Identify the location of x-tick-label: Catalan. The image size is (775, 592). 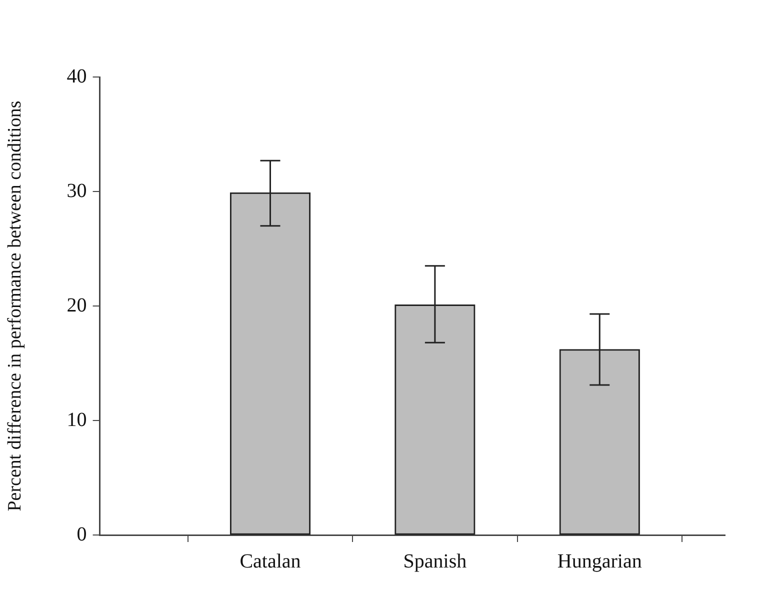
(270, 561).